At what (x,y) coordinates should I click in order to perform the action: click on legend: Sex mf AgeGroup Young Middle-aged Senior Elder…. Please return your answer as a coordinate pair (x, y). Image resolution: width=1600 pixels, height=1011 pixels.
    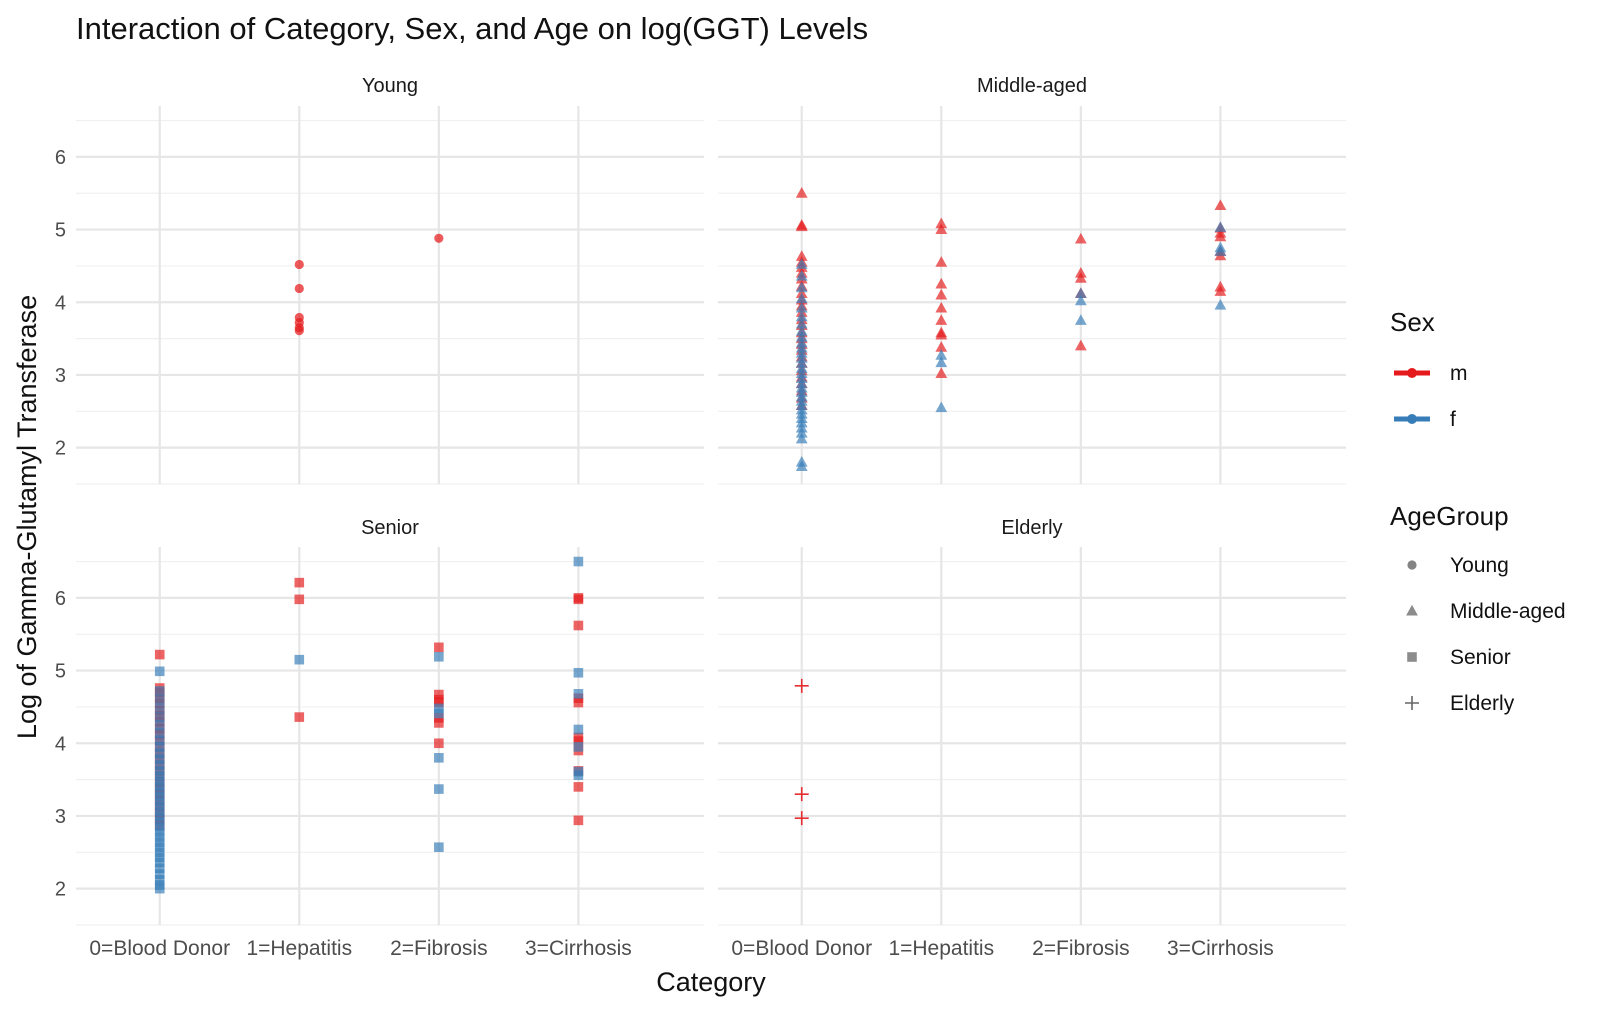
    Looking at the image, I should click on (1478, 511).